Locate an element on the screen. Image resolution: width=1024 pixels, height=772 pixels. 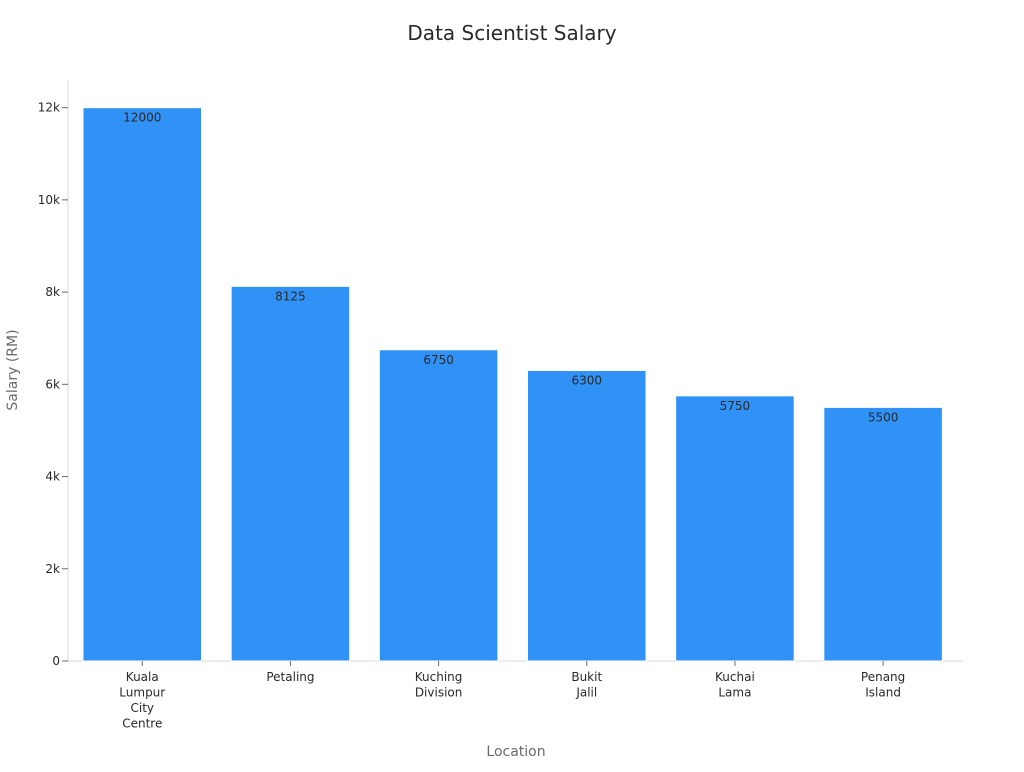
x-tick-label: Centre is located at coordinates (142, 724).